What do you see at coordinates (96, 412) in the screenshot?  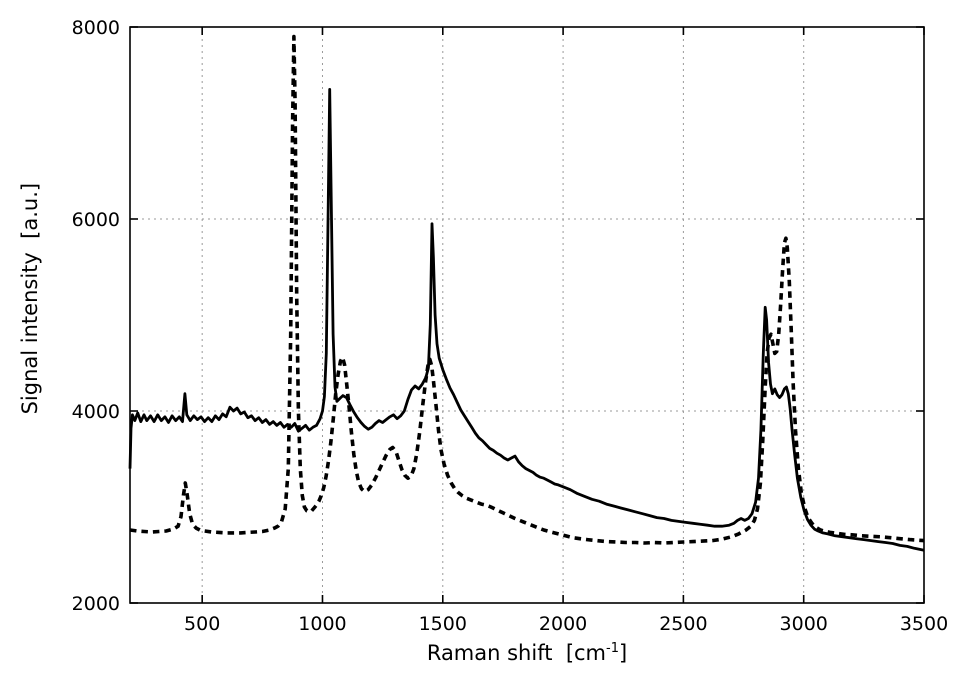 I see `y-tick-label: 4000` at bounding box center [96, 412].